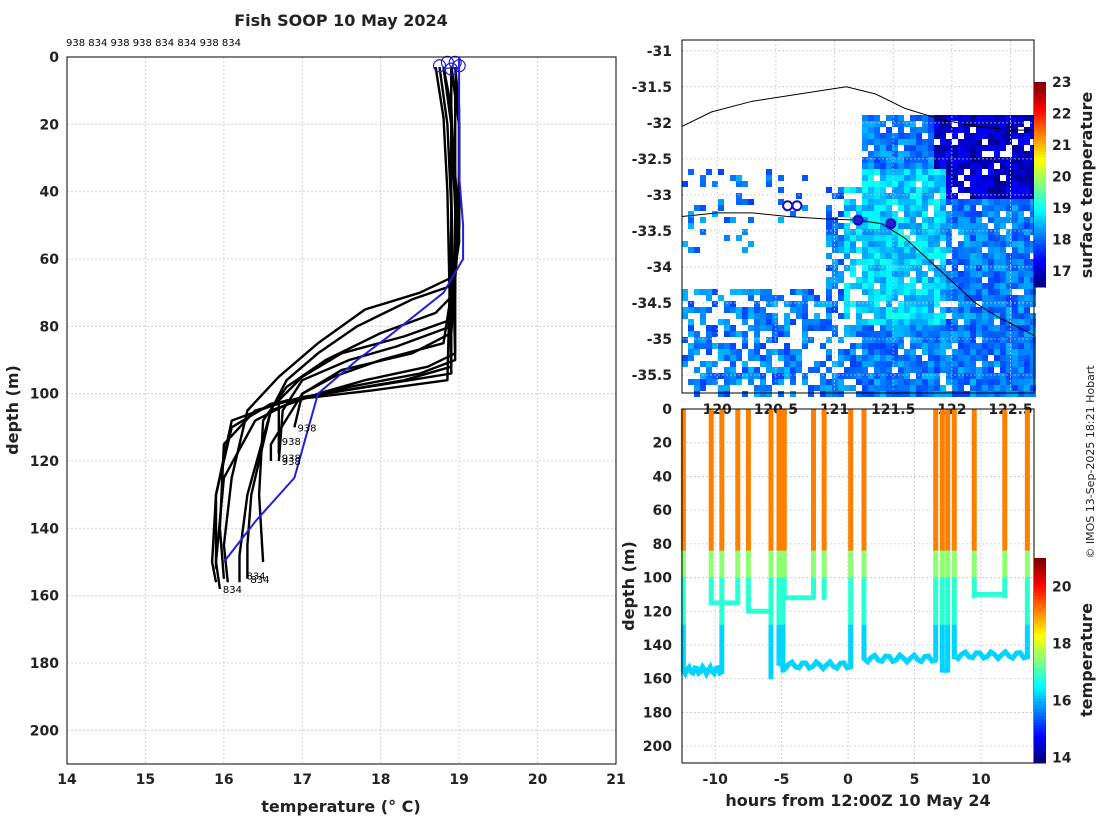 This screenshot has width=1100, height=820. Describe the element at coordinates (153, 43) in the screenshot. I see `vessel-ids-label: 938 834 938 938 834 834 938 834` at that location.